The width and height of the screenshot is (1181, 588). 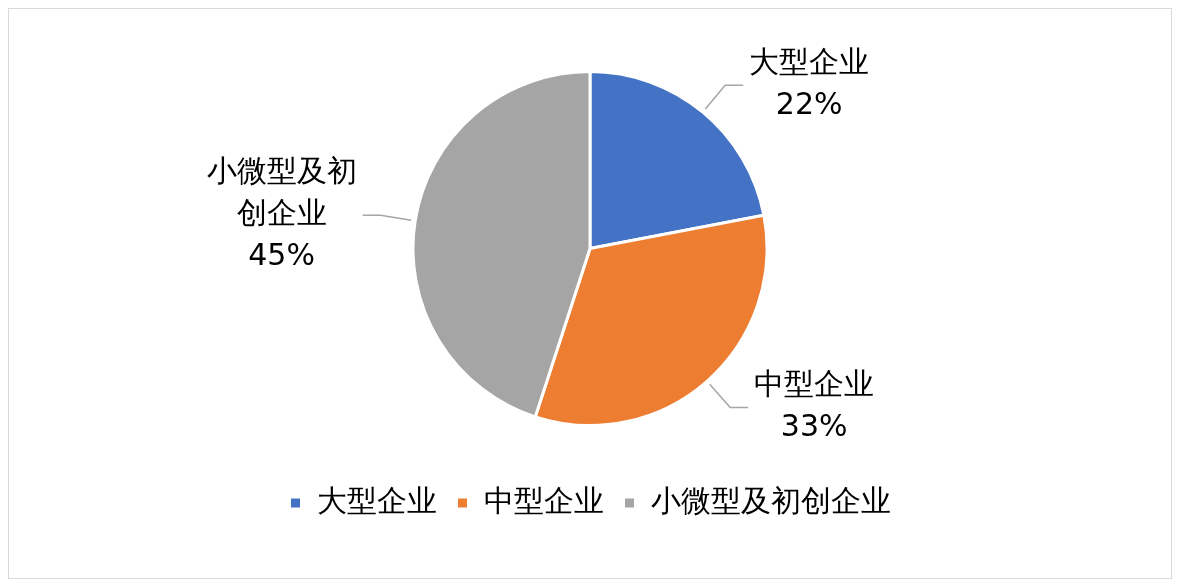 I want to click on slice-label: 中型企业, so click(x=814, y=384).